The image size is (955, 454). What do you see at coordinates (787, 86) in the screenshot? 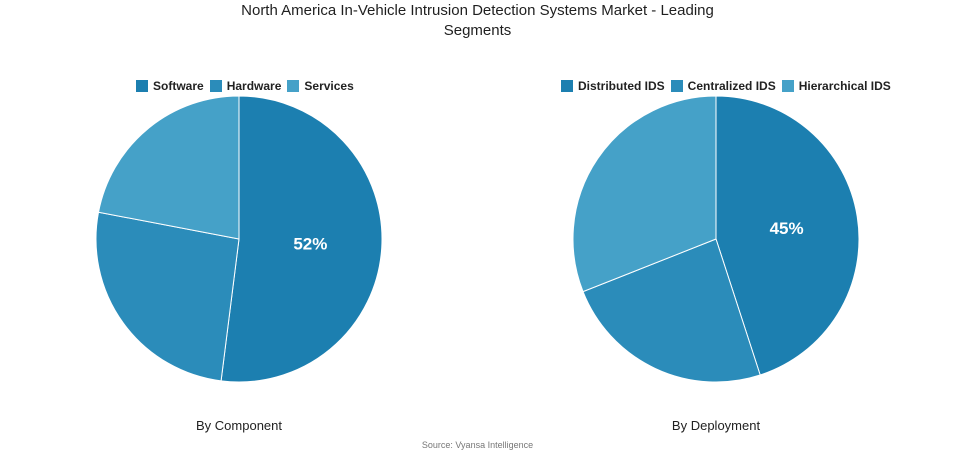
I see `legend-swatch-hierarchical-ids` at bounding box center [787, 86].